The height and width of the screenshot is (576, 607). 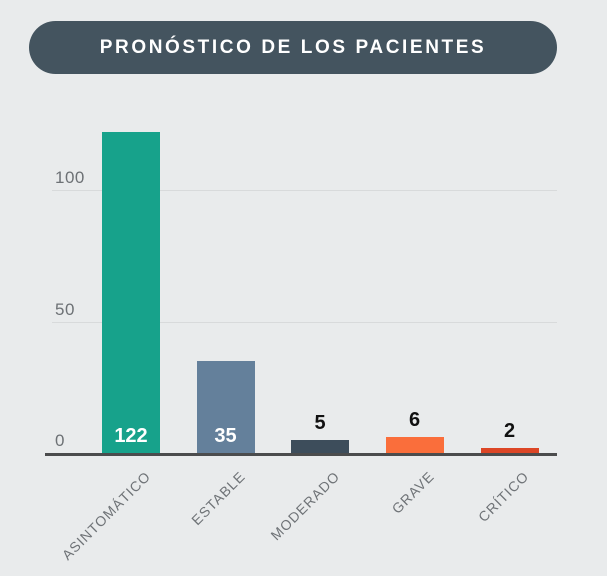 I want to click on bar-moderado, so click(x=320, y=446).